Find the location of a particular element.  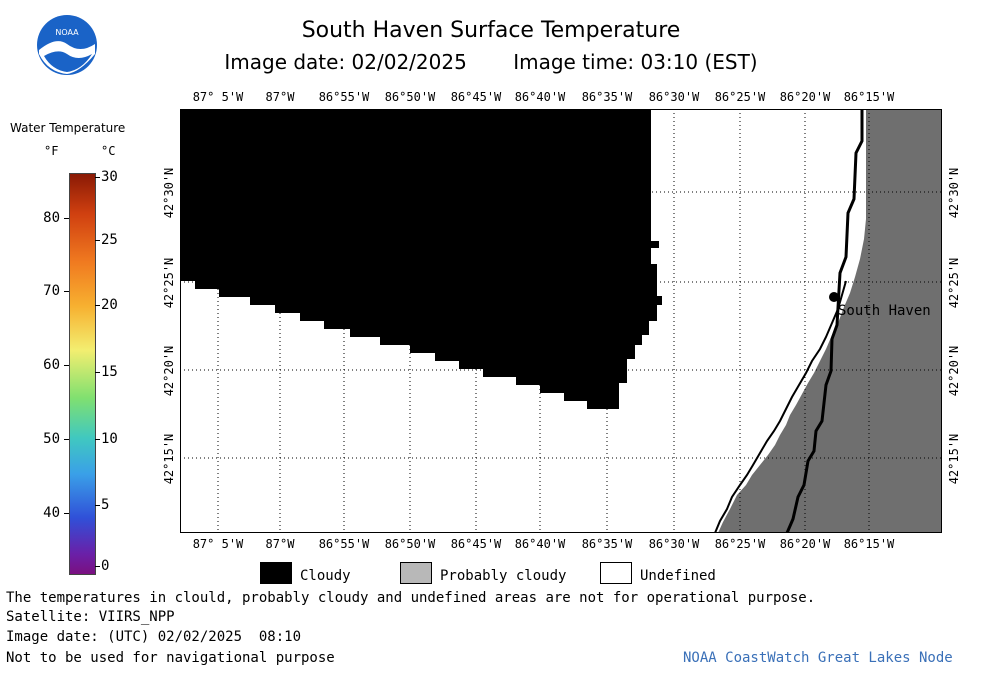

lon-label-top-3: 86°50'W is located at coordinates (410, 97).